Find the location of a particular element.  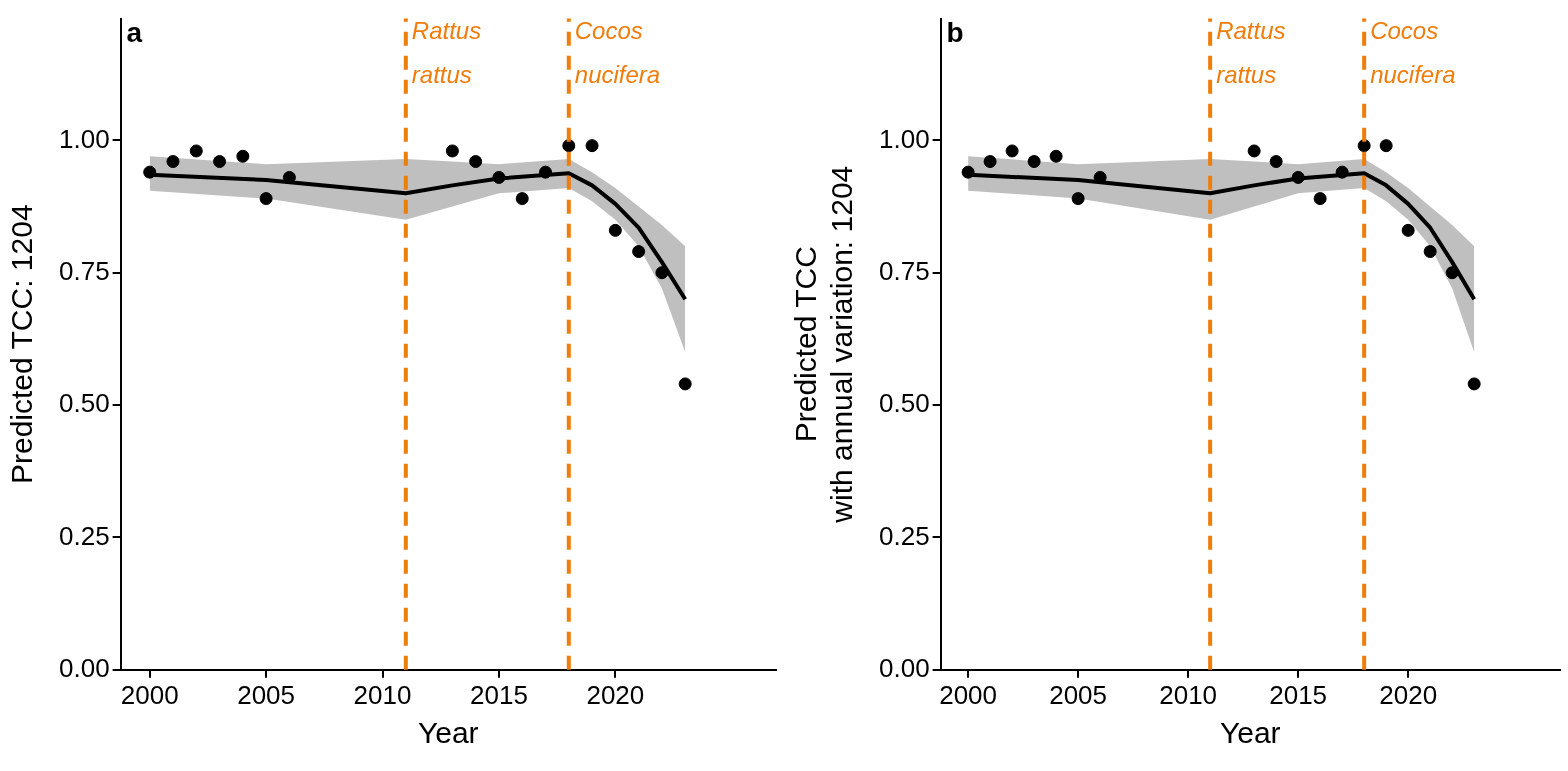

chart-title: b is located at coordinates (955, 33).